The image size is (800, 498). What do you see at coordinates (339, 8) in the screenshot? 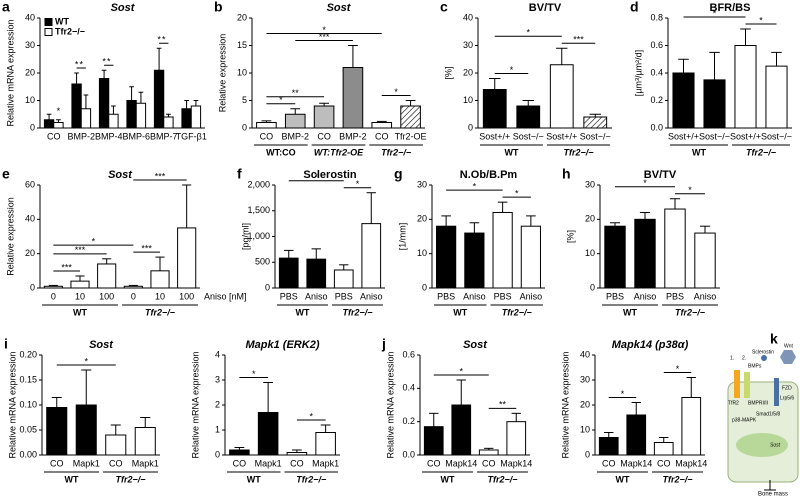
I see `chart-title: Sost` at bounding box center [339, 8].